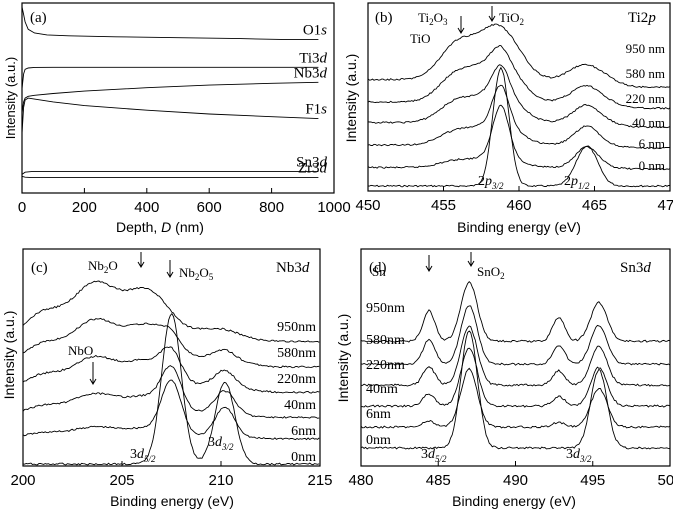  What do you see at coordinates (645, 48) in the screenshot?
I see `panel-b-depth-label-0: 950 nm` at bounding box center [645, 48].